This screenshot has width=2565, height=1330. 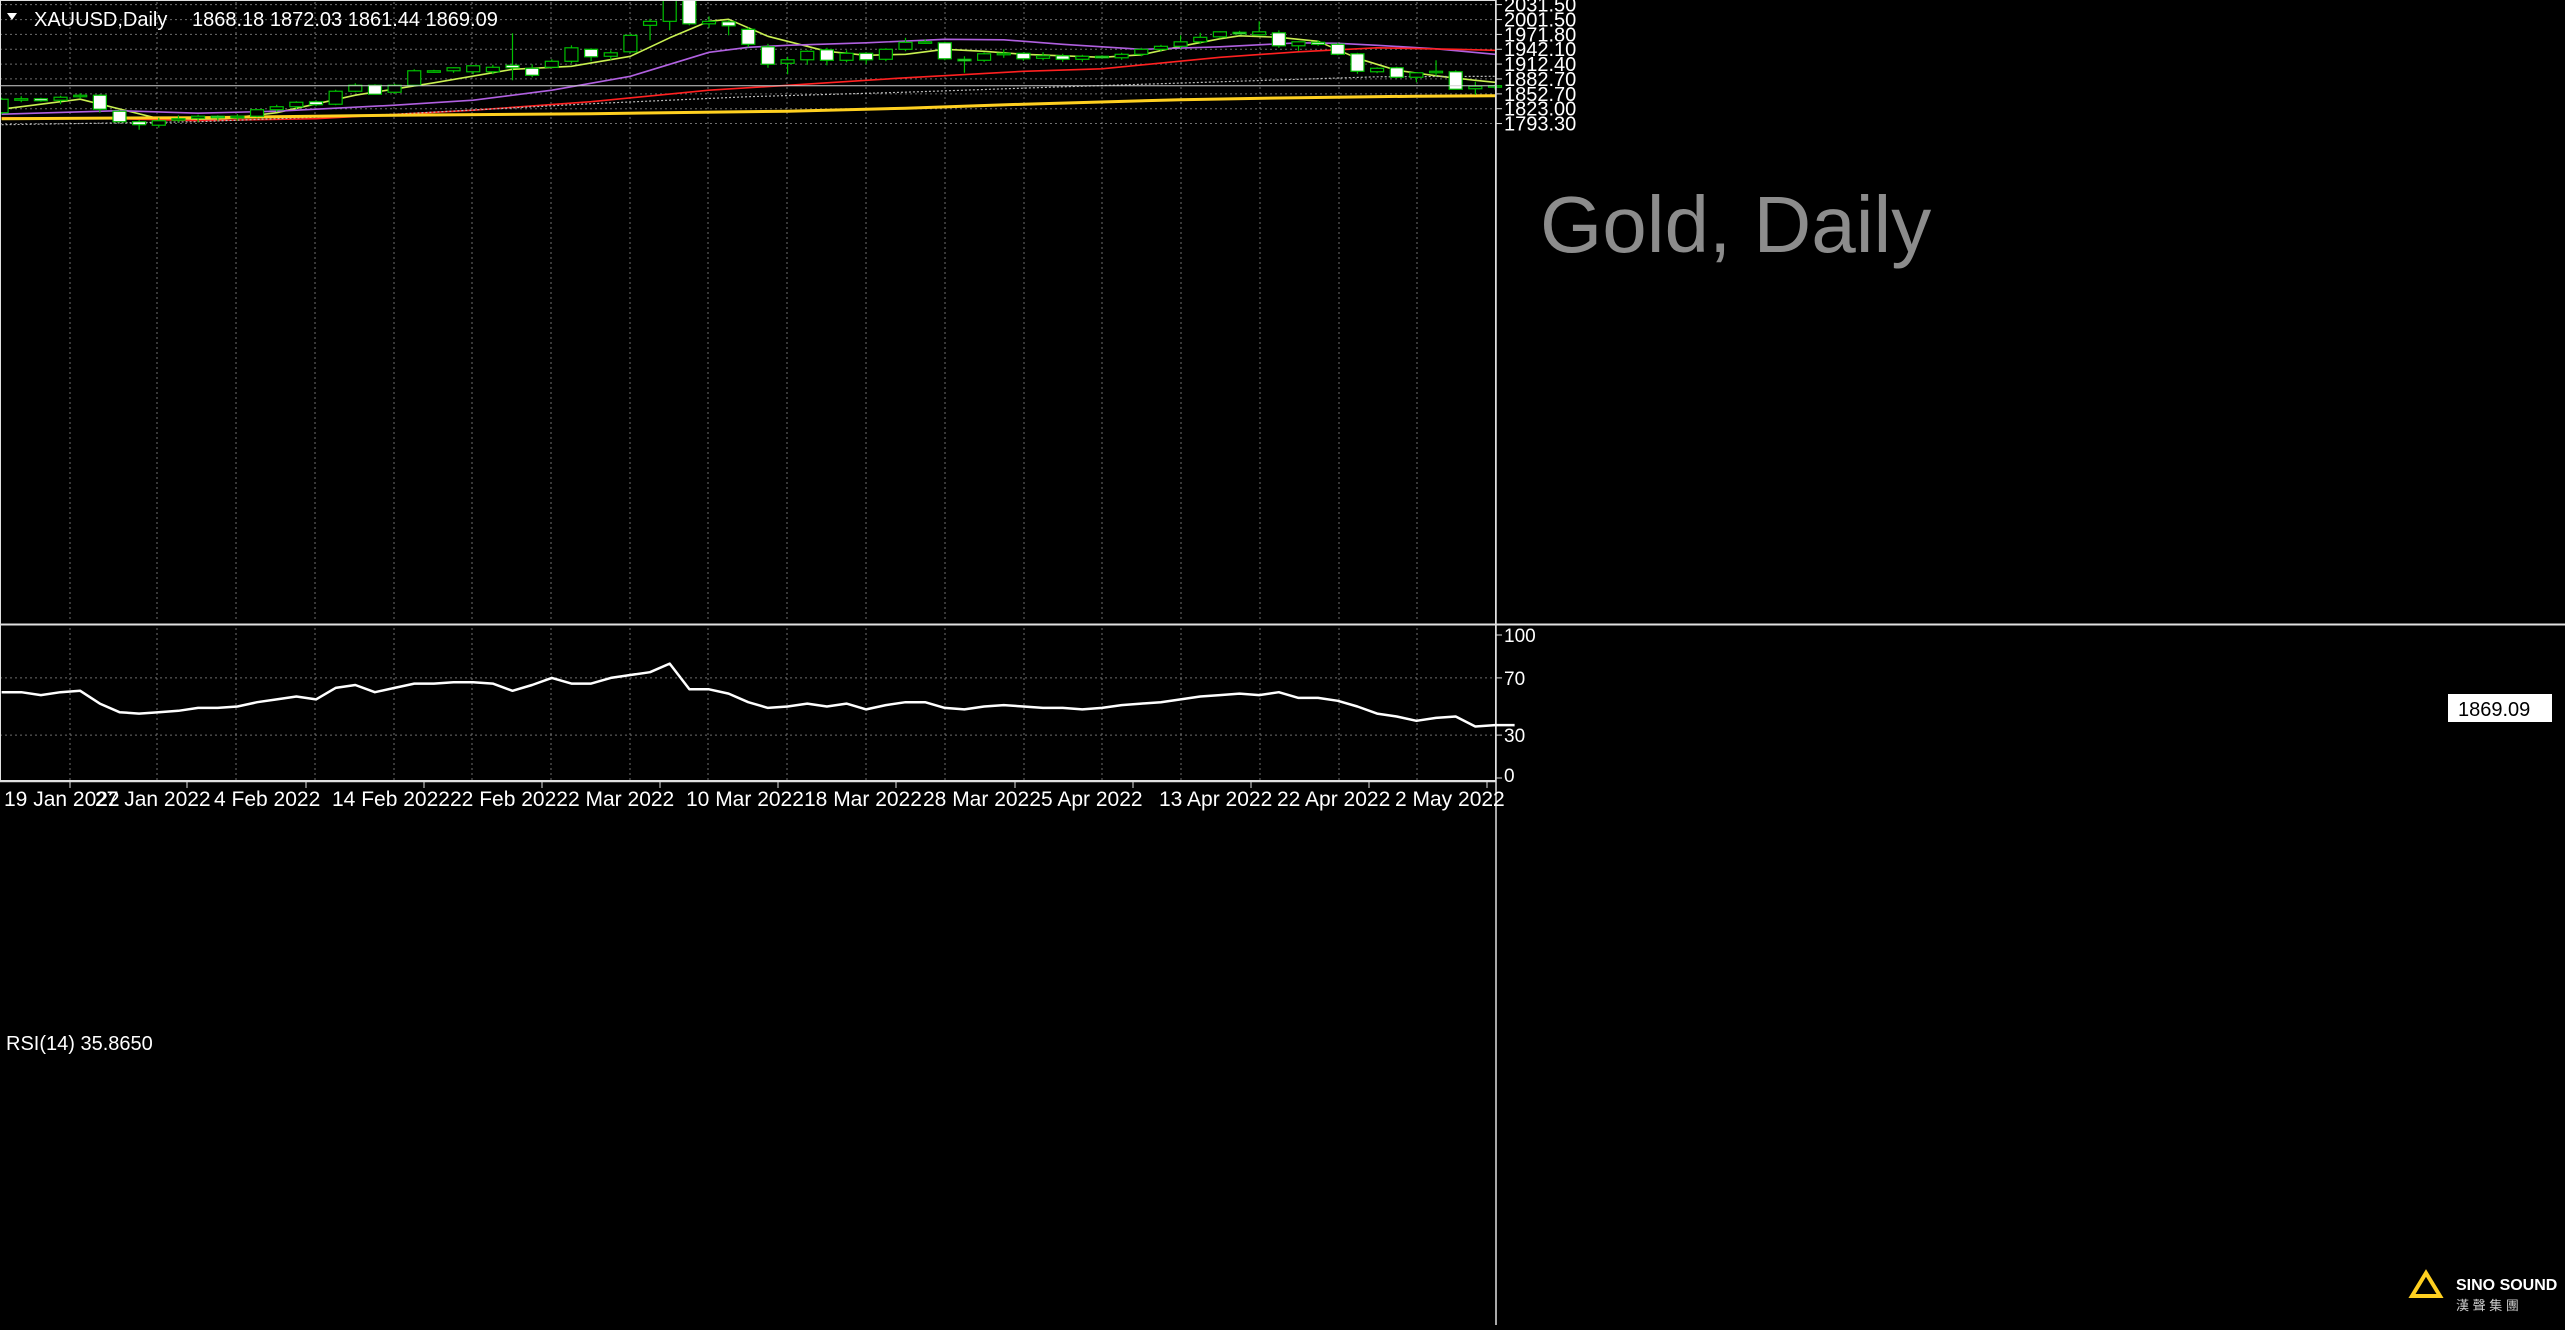 What do you see at coordinates (1514, 736) in the screenshot?
I see `rsi-tick-label: 30` at bounding box center [1514, 736].